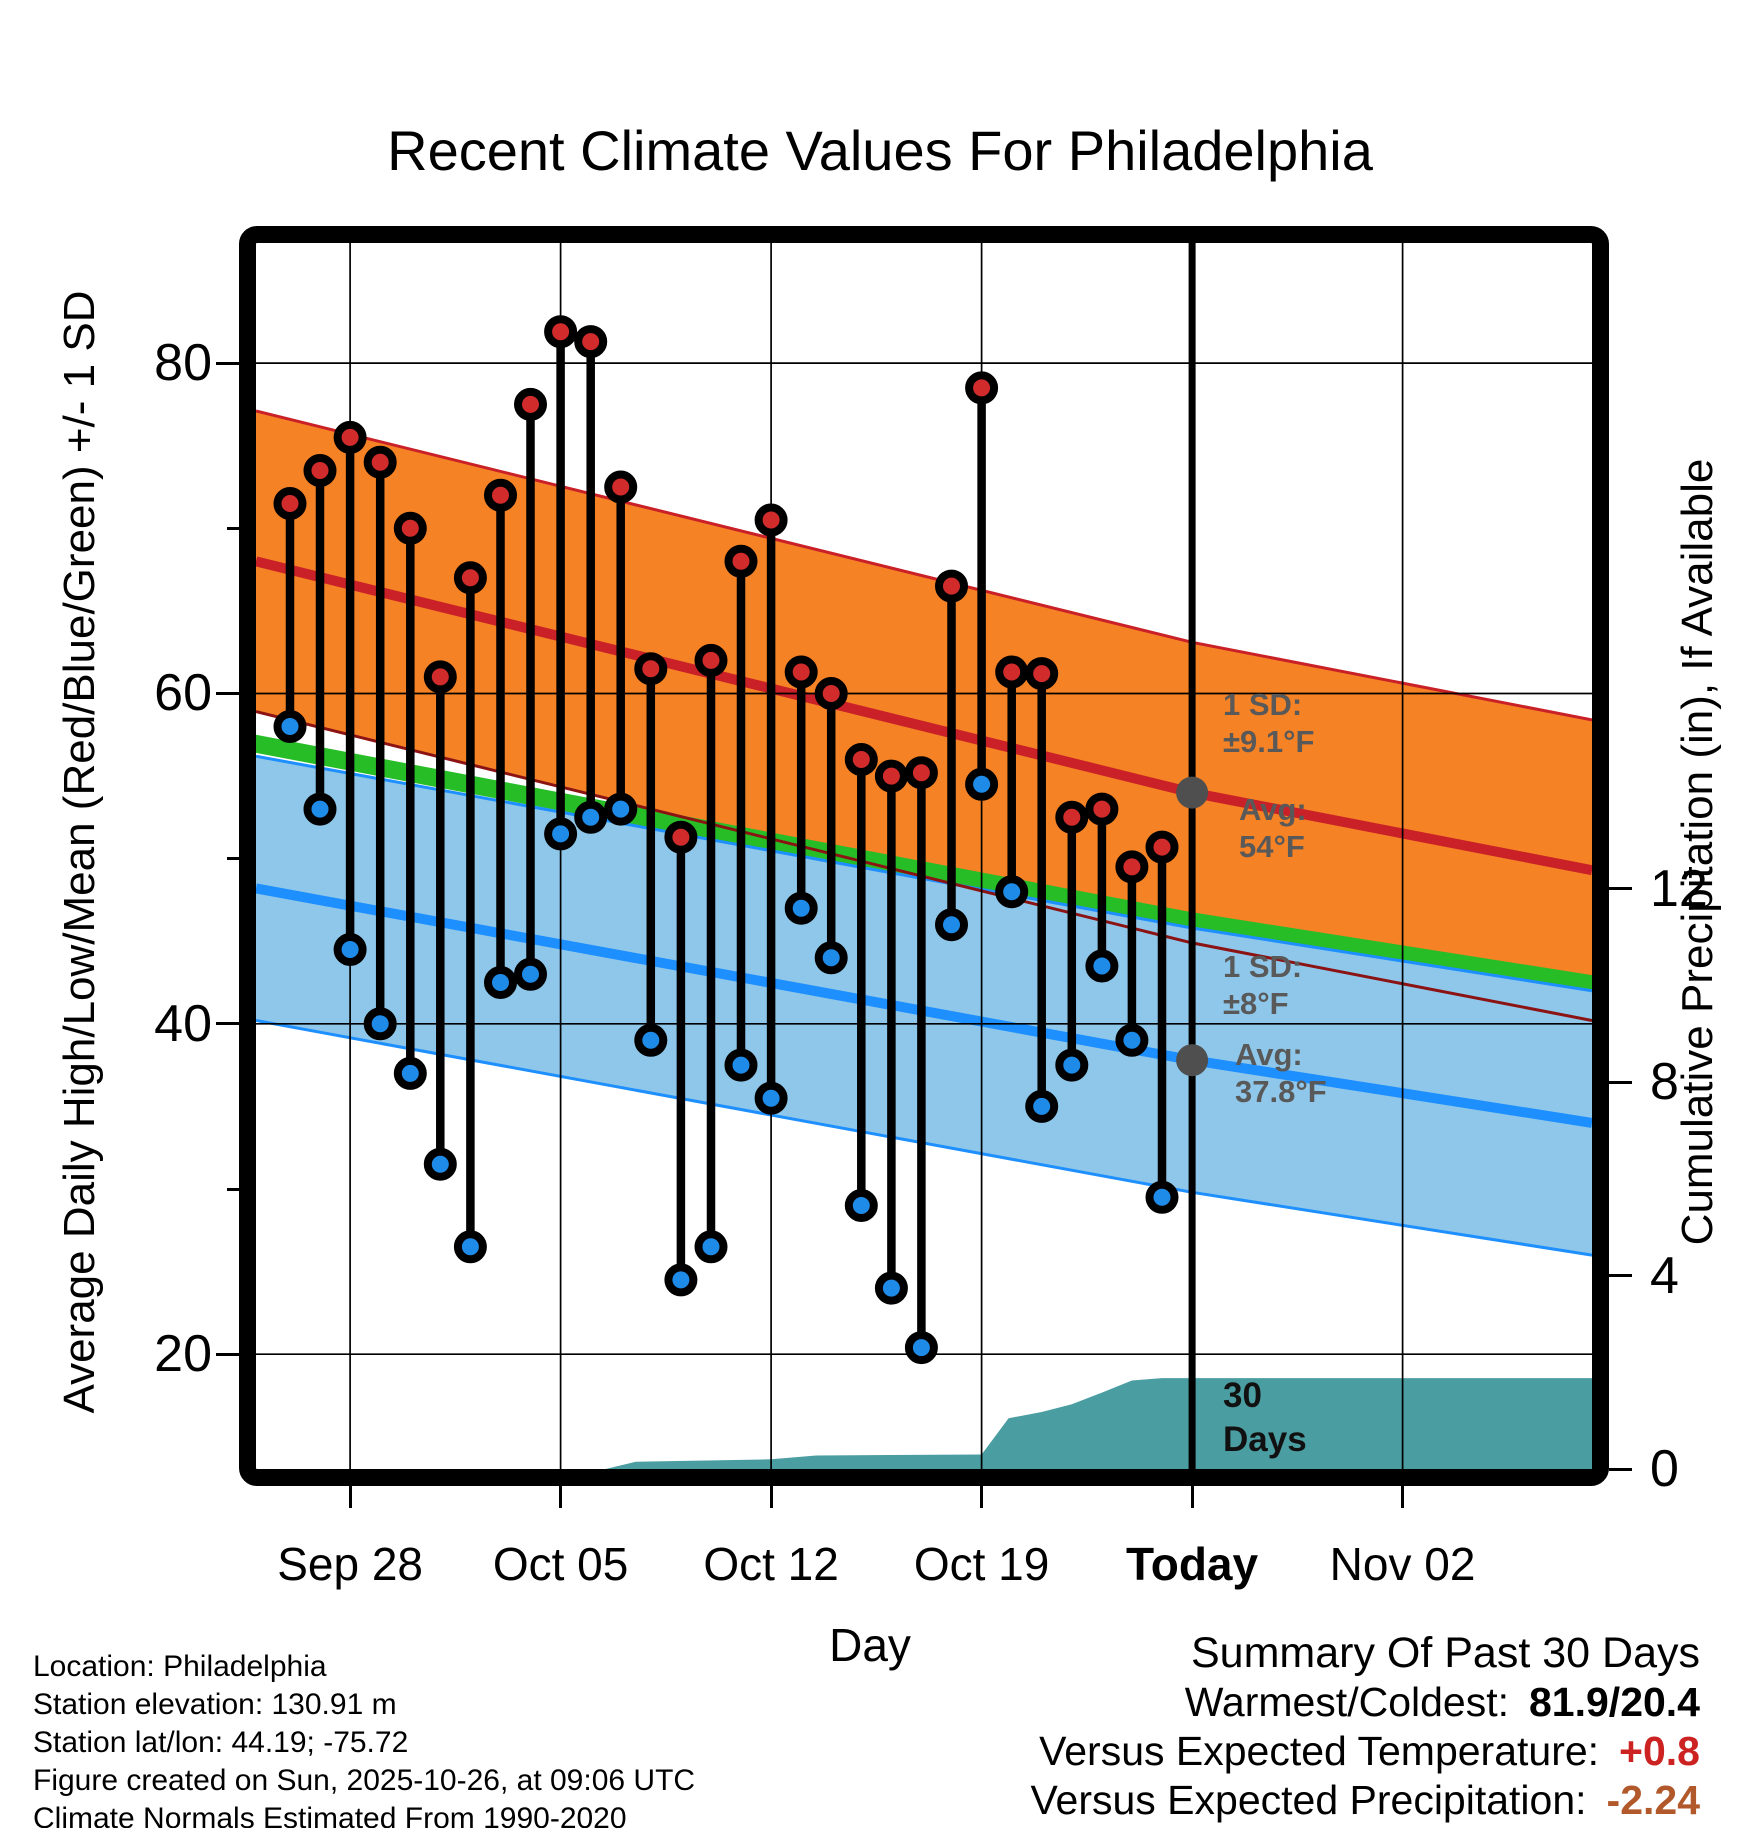 The height and width of the screenshot is (1828, 1748). I want to click on summary-label: Warmest/Coldest:, so click(1346, 1702).